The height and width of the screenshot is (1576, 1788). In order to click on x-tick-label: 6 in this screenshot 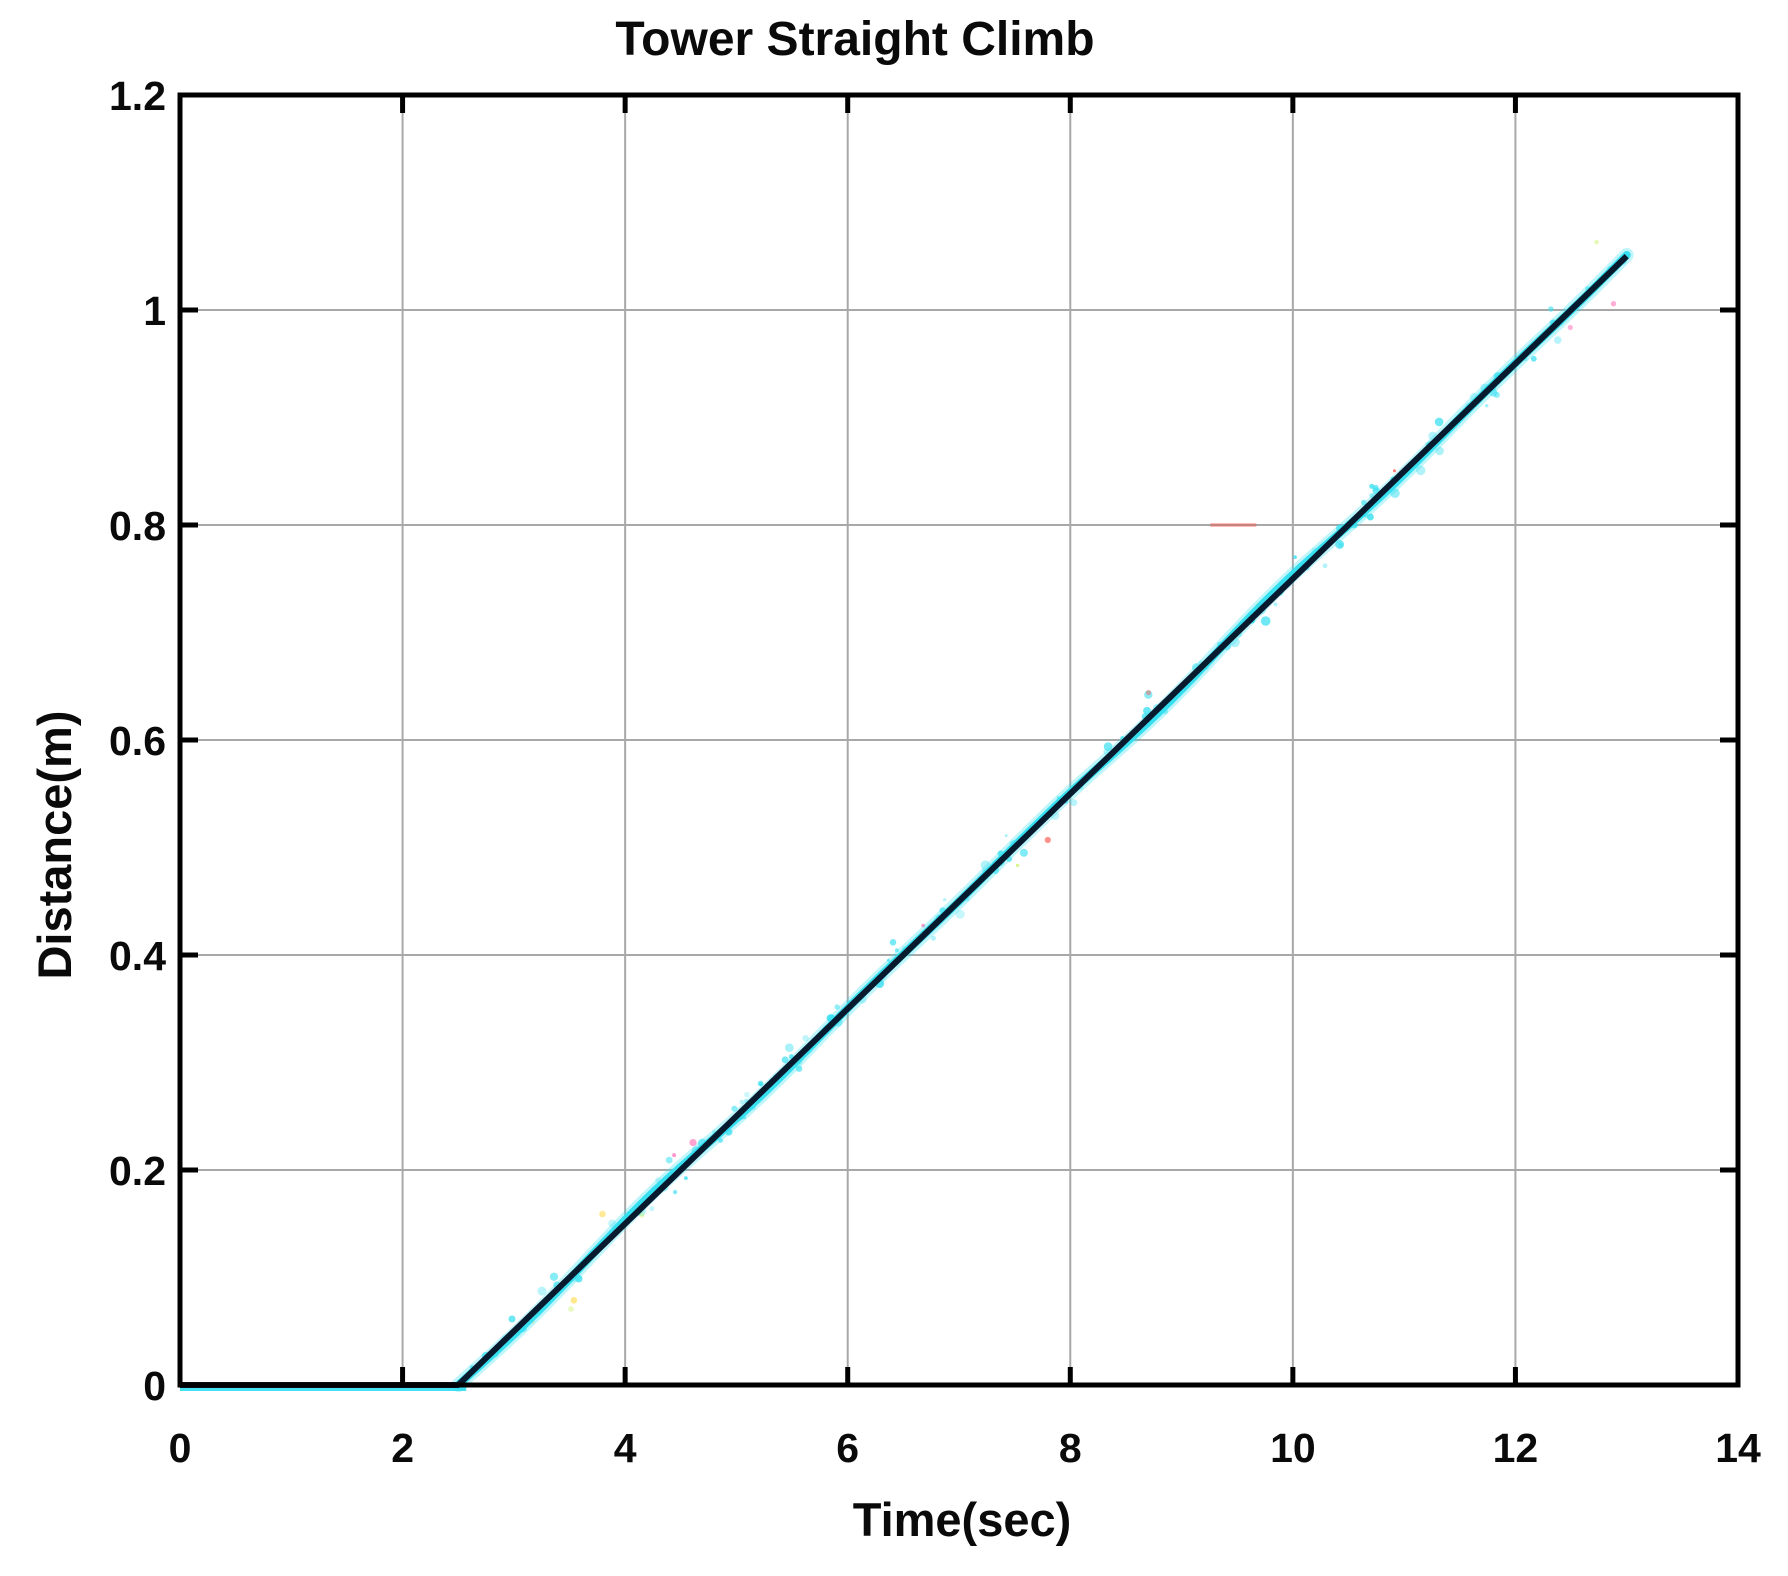, I will do `click(847, 1448)`.